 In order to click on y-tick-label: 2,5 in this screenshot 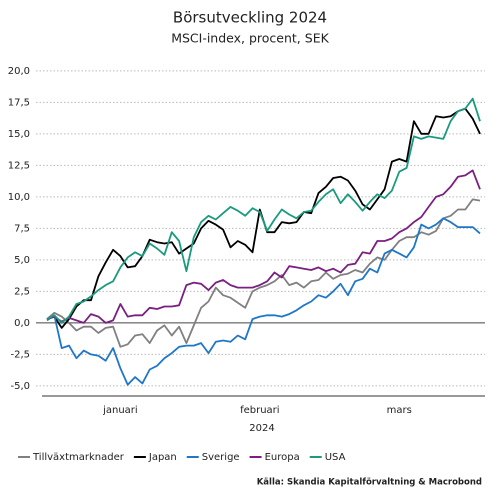, I will do `click(22, 291)`.